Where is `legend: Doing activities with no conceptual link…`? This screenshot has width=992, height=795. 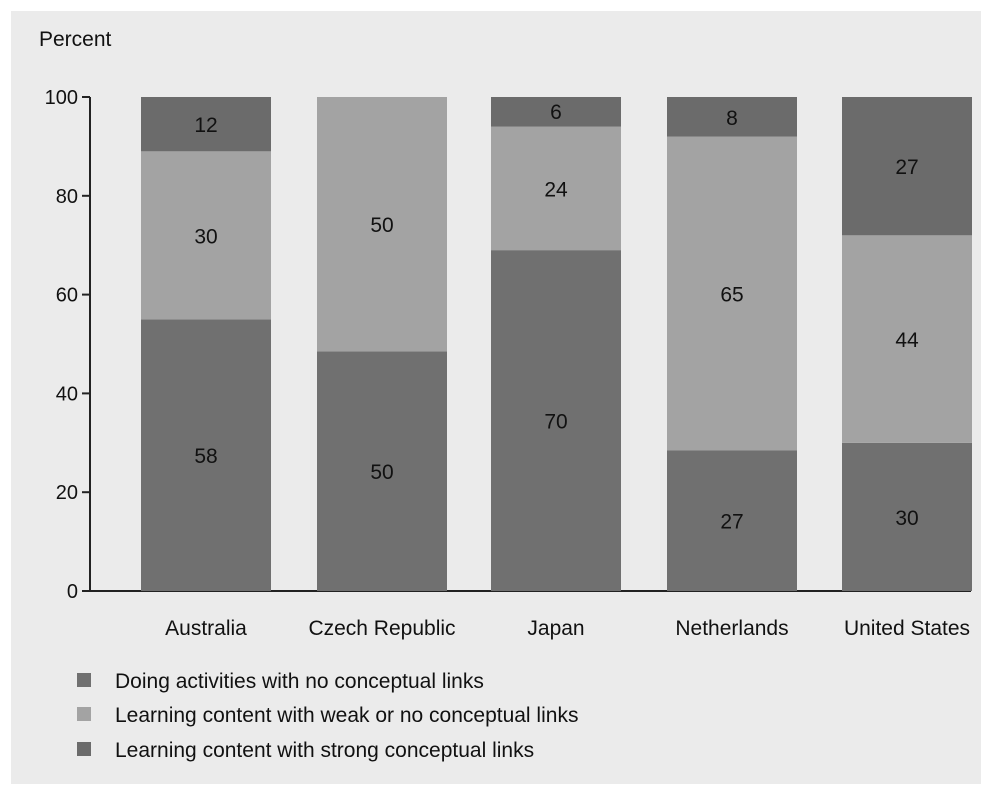
legend: Doing activities with no conceptual link… is located at coordinates (327, 716).